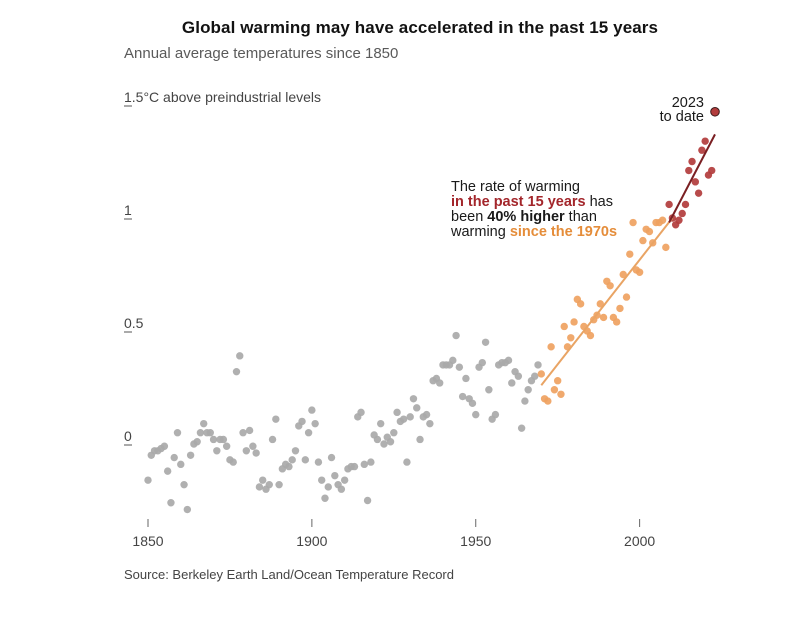 The image size is (800, 621). I want to click on annotation-rate-line-3: been 40% higher than, so click(524, 217).